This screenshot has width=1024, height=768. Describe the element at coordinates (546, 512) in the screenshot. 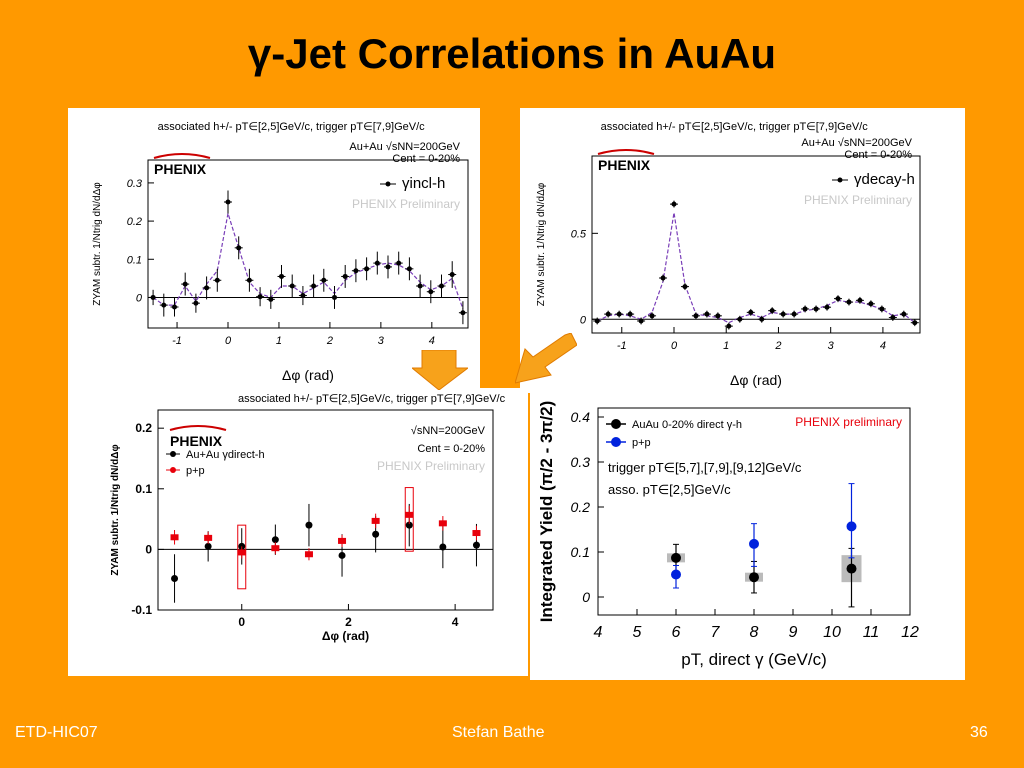

I see `y-axis-label: Integrated Yield (π/2 - 3π/2)` at that location.